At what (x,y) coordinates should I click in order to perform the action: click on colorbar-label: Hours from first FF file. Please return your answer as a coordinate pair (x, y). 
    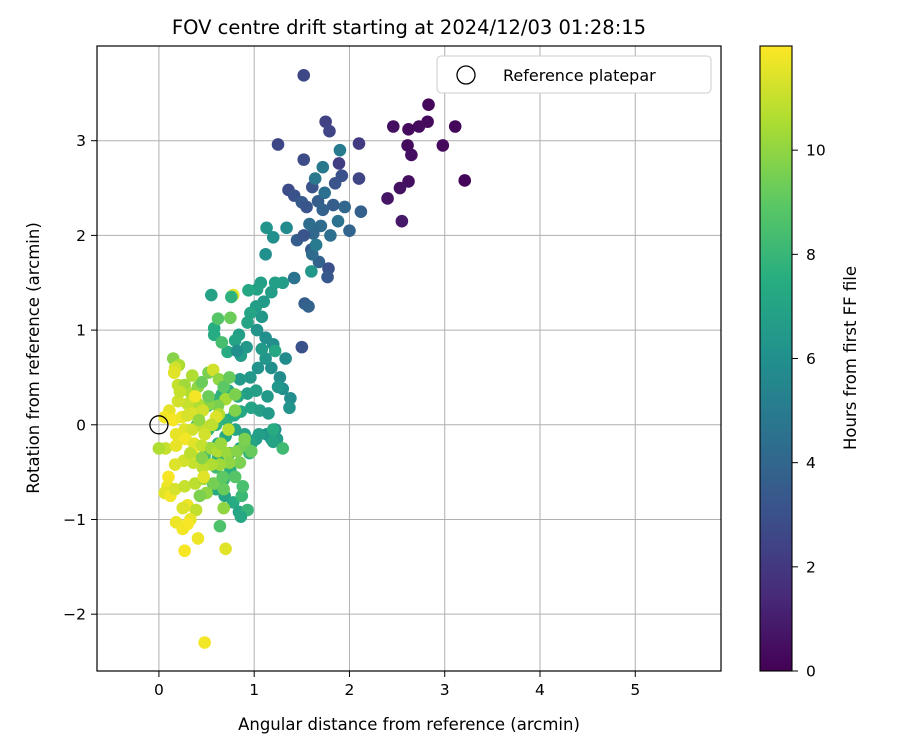
    Looking at the image, I should click on (850, 358).